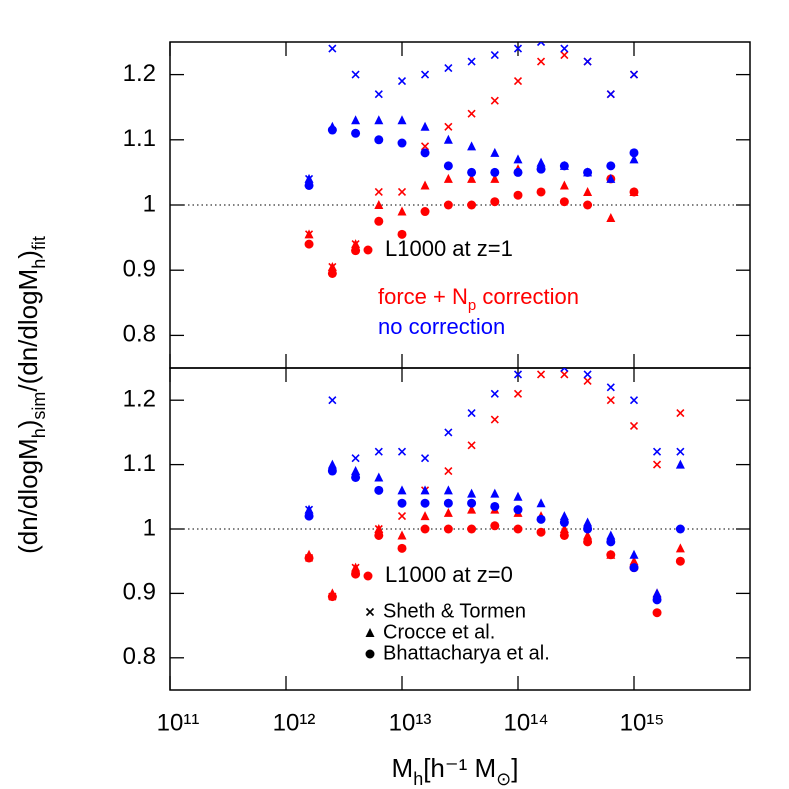  I want to click on annotation: L1000 at z=0, so click(449, 574).